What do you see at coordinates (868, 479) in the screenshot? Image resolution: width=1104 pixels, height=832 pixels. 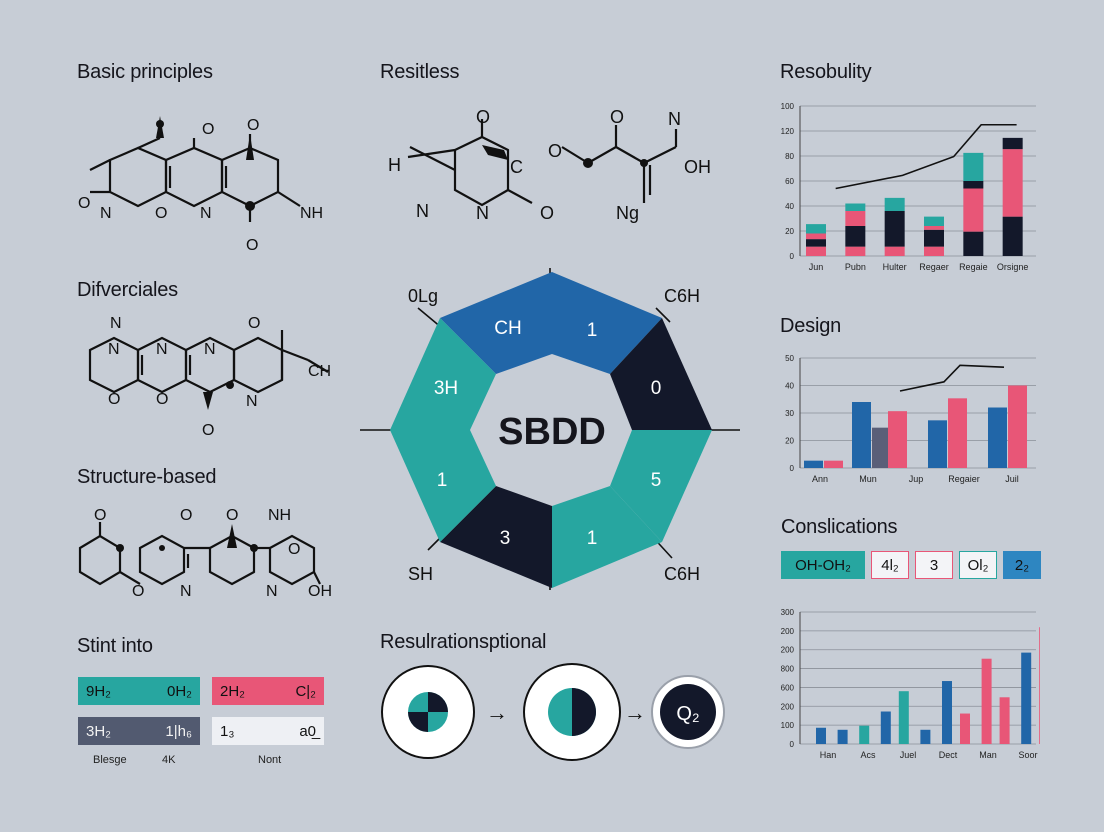 I see `x-tick-label: Mun` at bounding box center [868, 479].